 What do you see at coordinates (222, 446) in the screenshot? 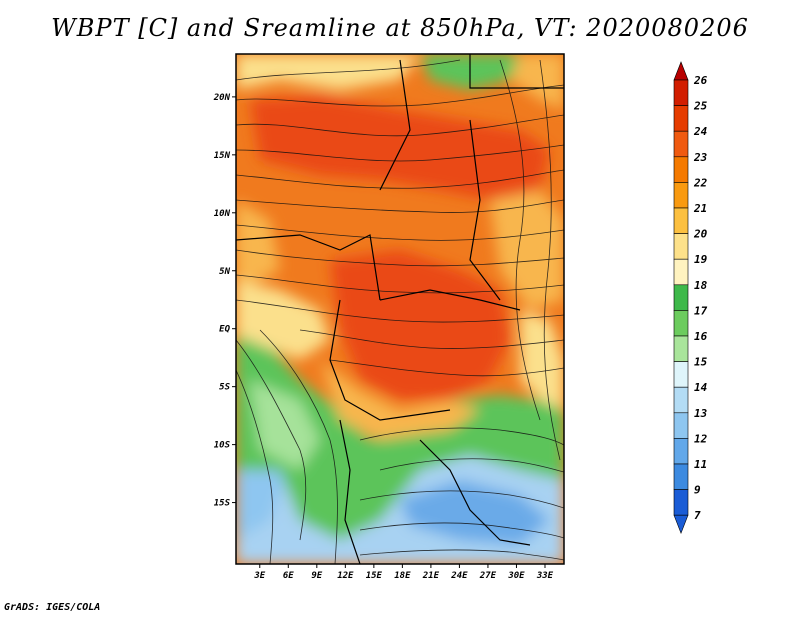
I see `lat-label: 10S` at bounding box center [222, 446].